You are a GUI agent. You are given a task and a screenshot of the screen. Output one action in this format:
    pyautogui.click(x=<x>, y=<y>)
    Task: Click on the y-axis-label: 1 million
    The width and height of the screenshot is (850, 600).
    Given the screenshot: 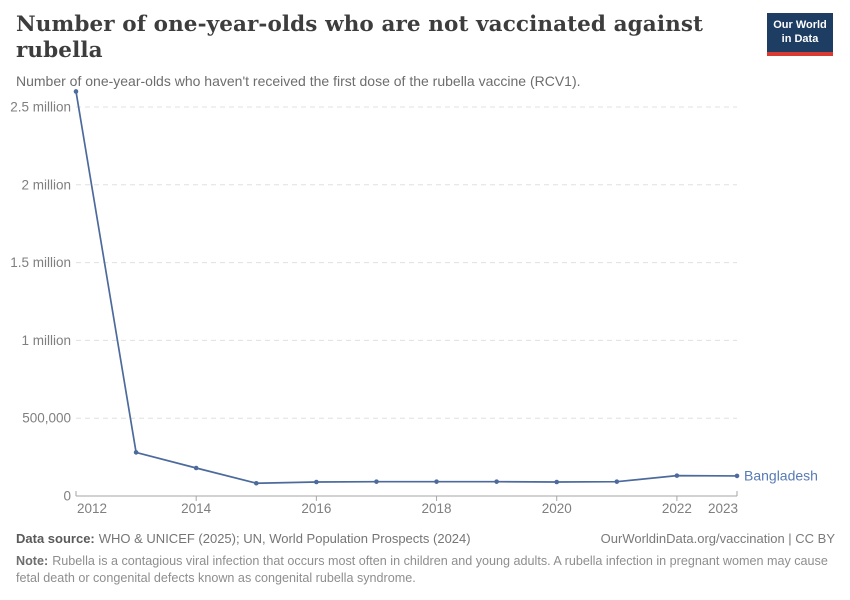 What is the action you would take?
    pyautogui.click(x=46, y=340)
    